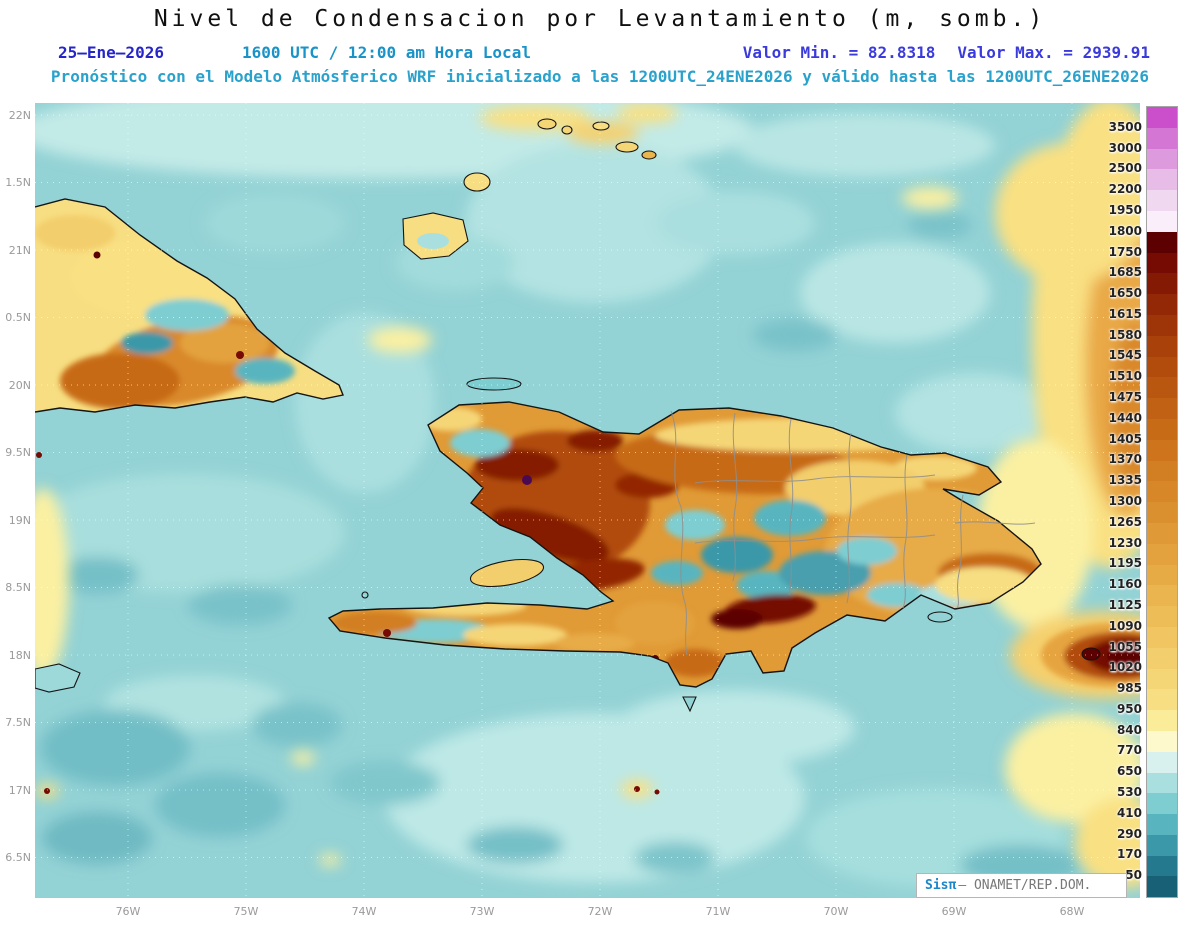  Describe the element at coordinates (1125, 355) in the screenshot. I see `colorbar-value: 1545` at that location.